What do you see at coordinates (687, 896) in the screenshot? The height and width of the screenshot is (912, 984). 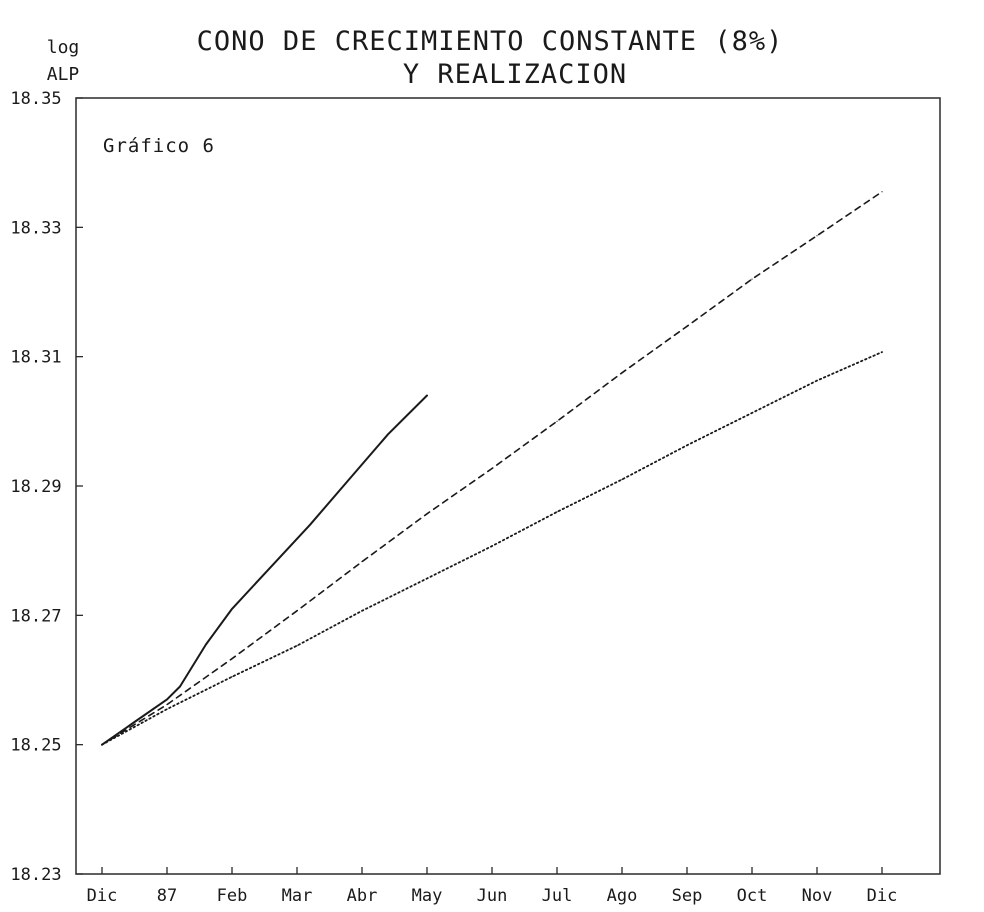 I see `x-tick-label: Sep` at bounding box center [687, 896].